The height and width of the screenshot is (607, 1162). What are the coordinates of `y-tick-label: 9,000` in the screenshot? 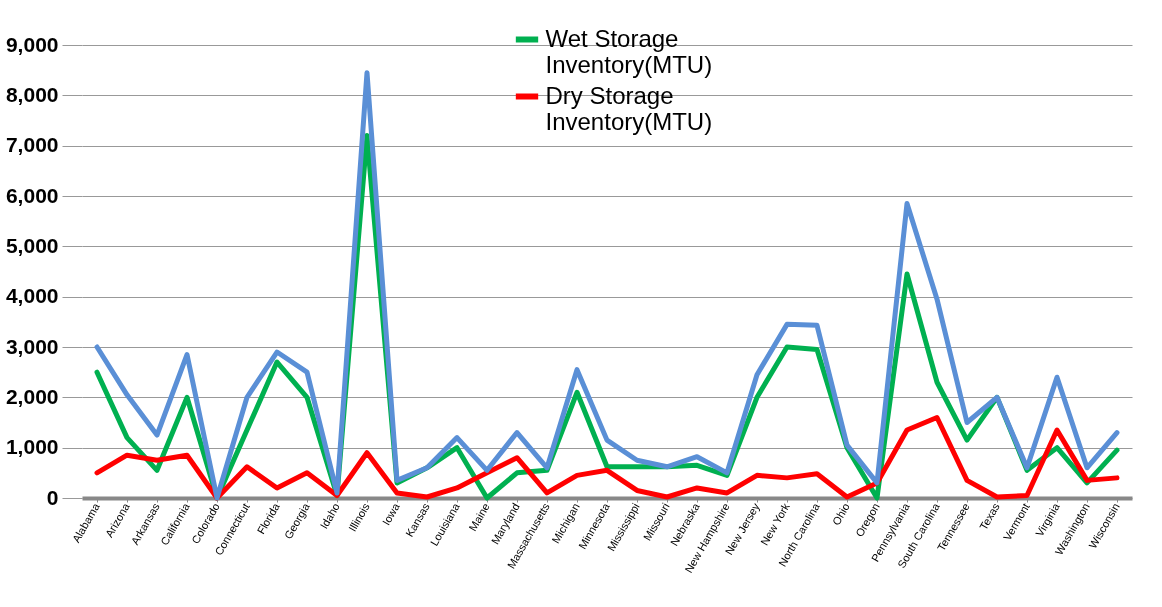 It's located at (32, 44).